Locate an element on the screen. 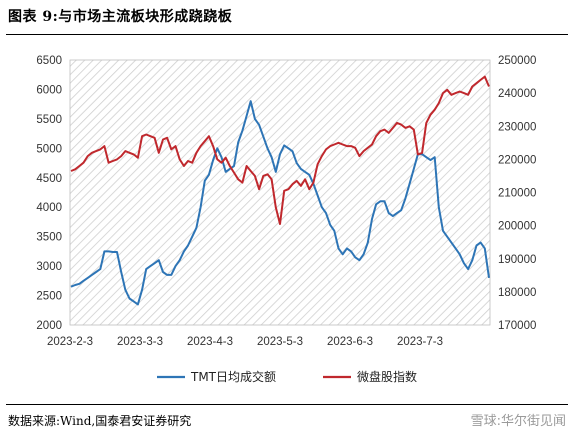 The height and width of the screenshot is (438, 574). x-tick-label: 2023-3-3 is located at coordinates (140, 342).